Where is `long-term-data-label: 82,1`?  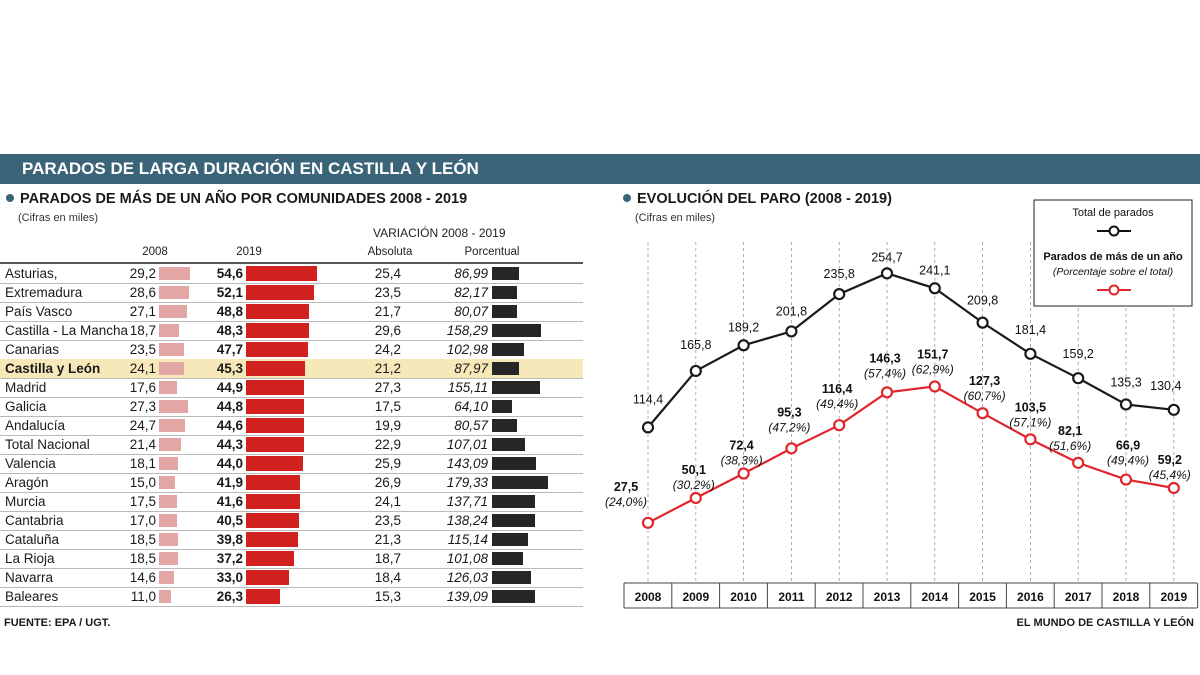
long-term-data-label: 82,1 is located at coordinates (1070, 431).